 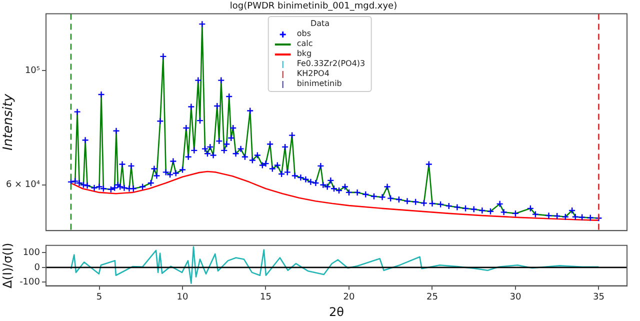 What do you see at coordinates (23, 185) in the screenshot?
I see `y-tick-label: 6 × 10⁴` at bounding box center [23, 185].